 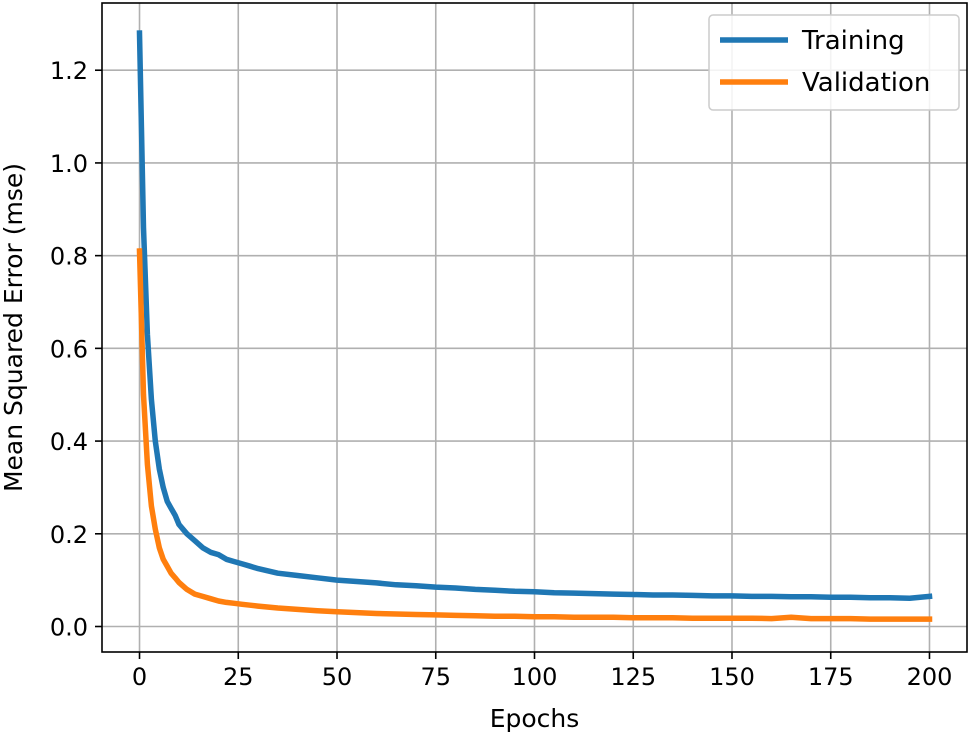 I want to click on x-tick-label: 100, so click(x=535, y=677).